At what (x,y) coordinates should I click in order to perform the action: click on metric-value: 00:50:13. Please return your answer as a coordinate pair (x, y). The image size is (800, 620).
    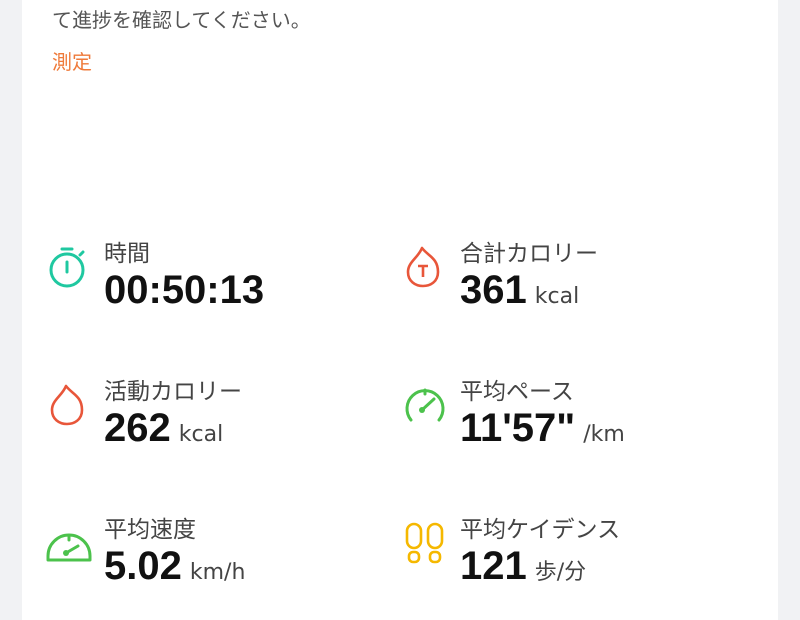
    Looking at the image, I should click on (184, 290).